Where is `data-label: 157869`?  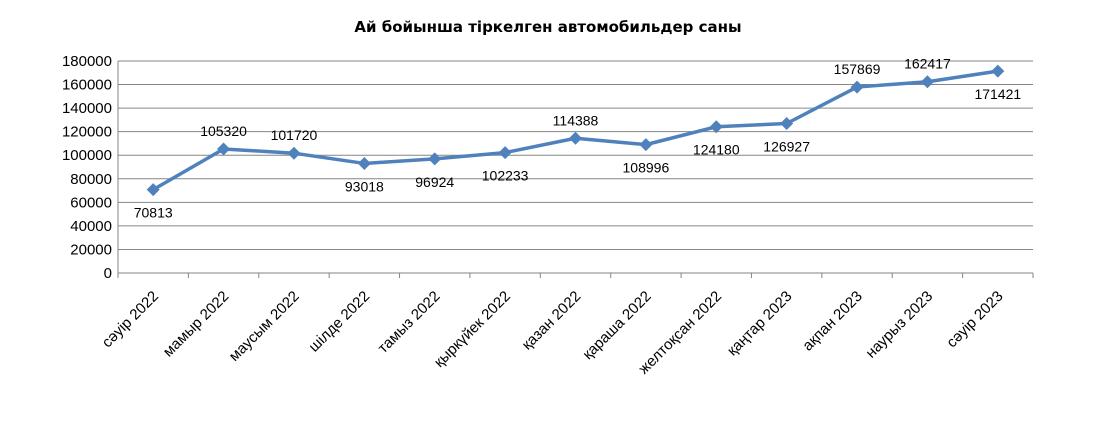 data-label: 157869 is located at coordinates (857, 69).